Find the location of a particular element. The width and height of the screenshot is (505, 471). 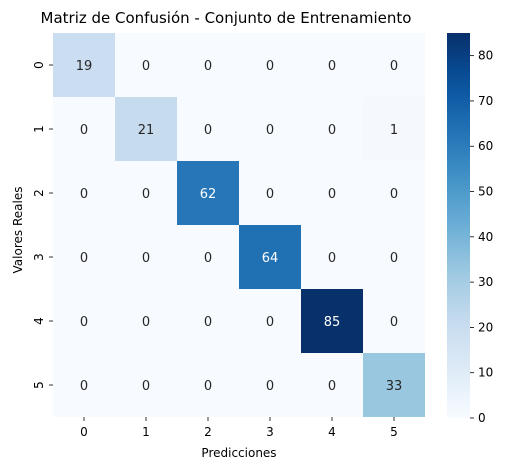

colorbar-tick-label: 40 is located at coordinates (485, 237).